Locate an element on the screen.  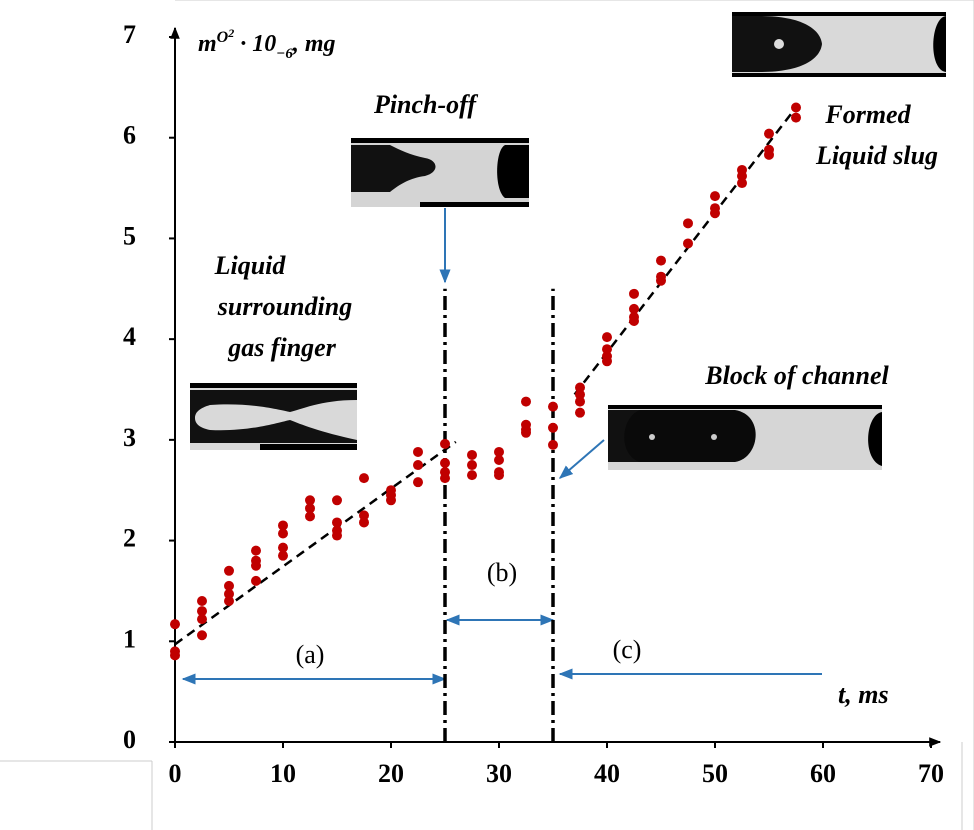
x-tick-label: 70 is located at coordinates (931, 773).